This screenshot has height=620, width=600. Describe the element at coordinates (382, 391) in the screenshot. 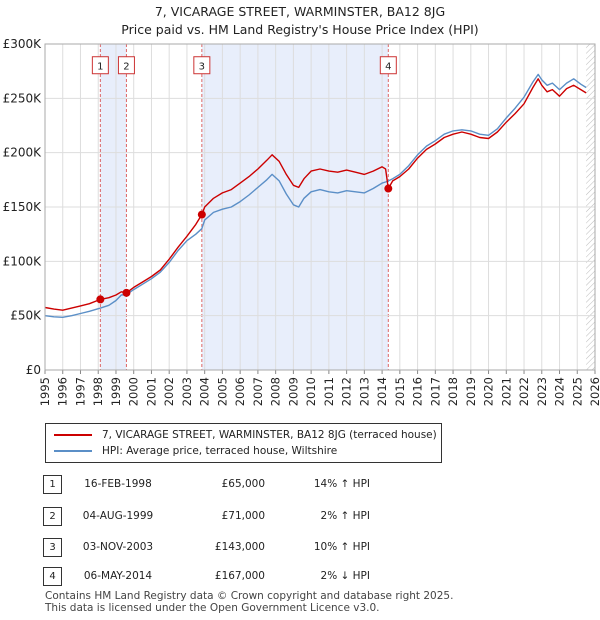

I see `x-tick-label: 2014` at that location.